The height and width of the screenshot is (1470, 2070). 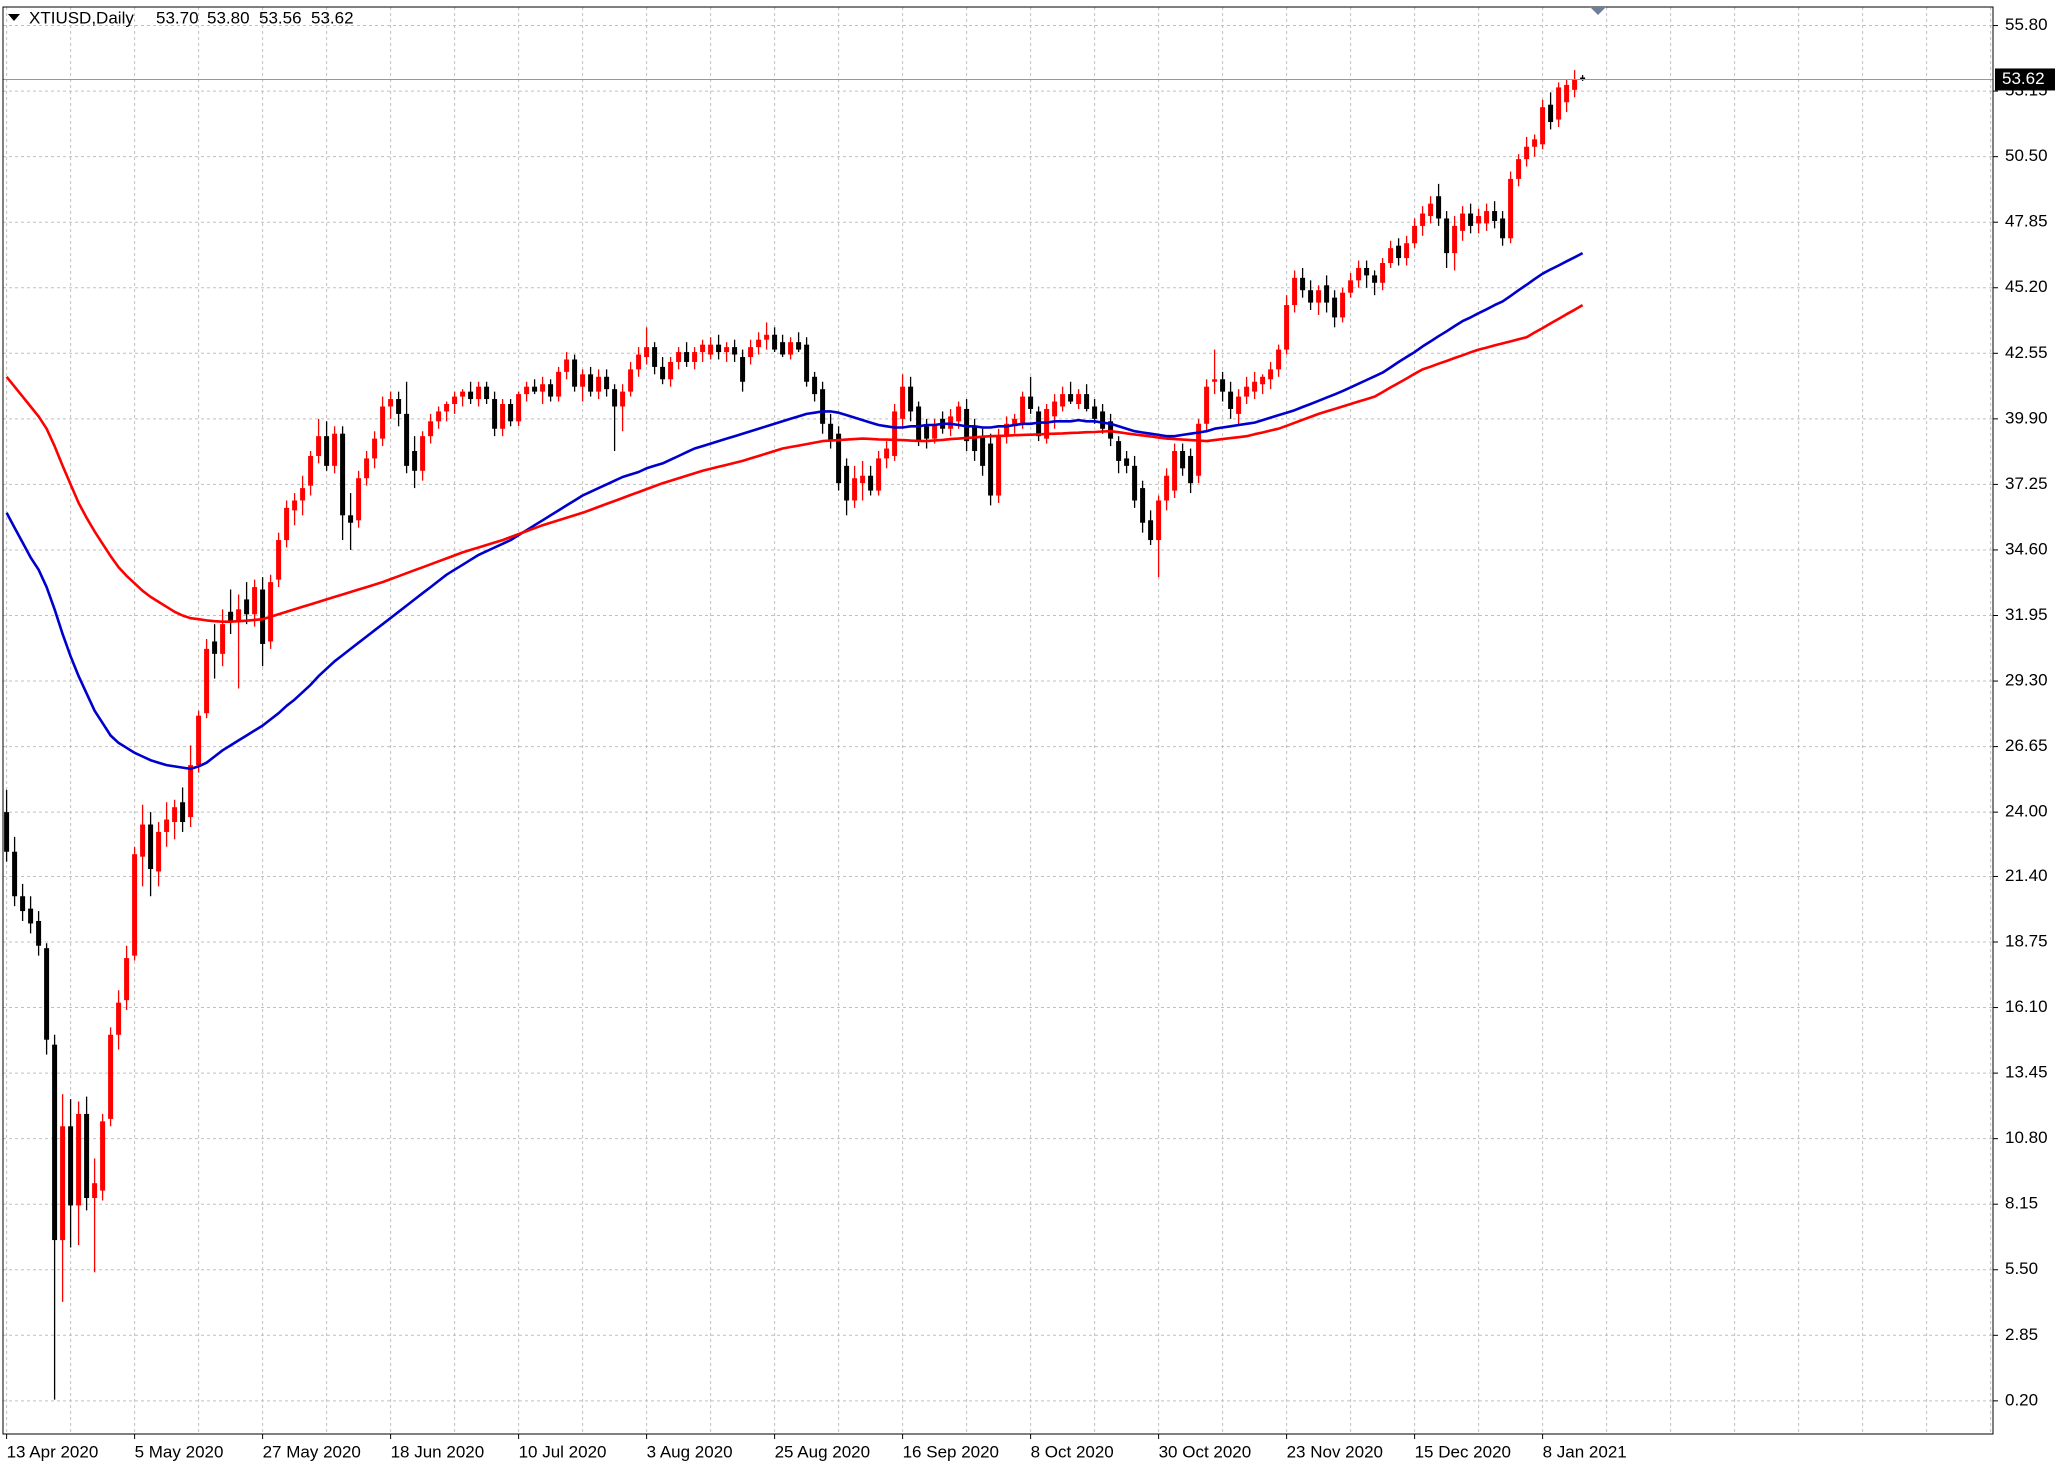 What do you see at coordinates (1205, 1451) in the screenshot?
I see `x-tick-label: 30 Oct 2020` at bounding box center [1205, 1451].